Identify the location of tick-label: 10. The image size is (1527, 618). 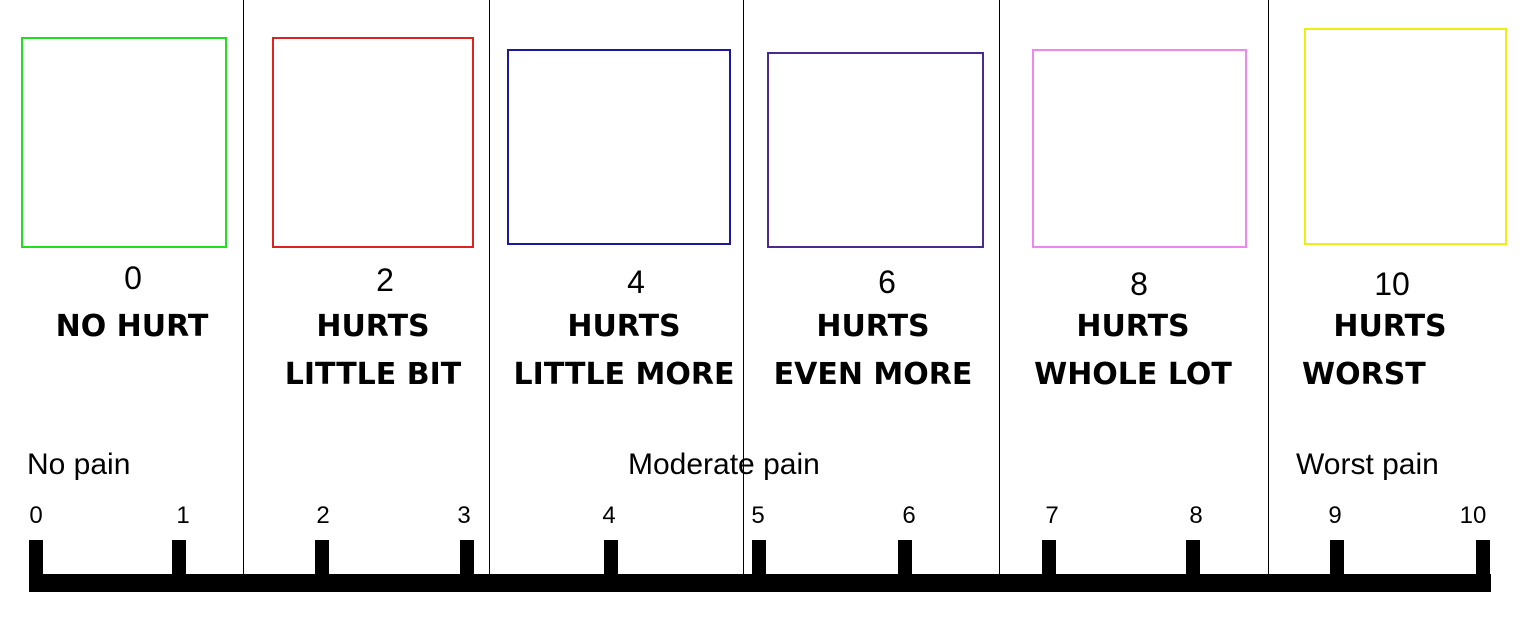
(1473, 515).